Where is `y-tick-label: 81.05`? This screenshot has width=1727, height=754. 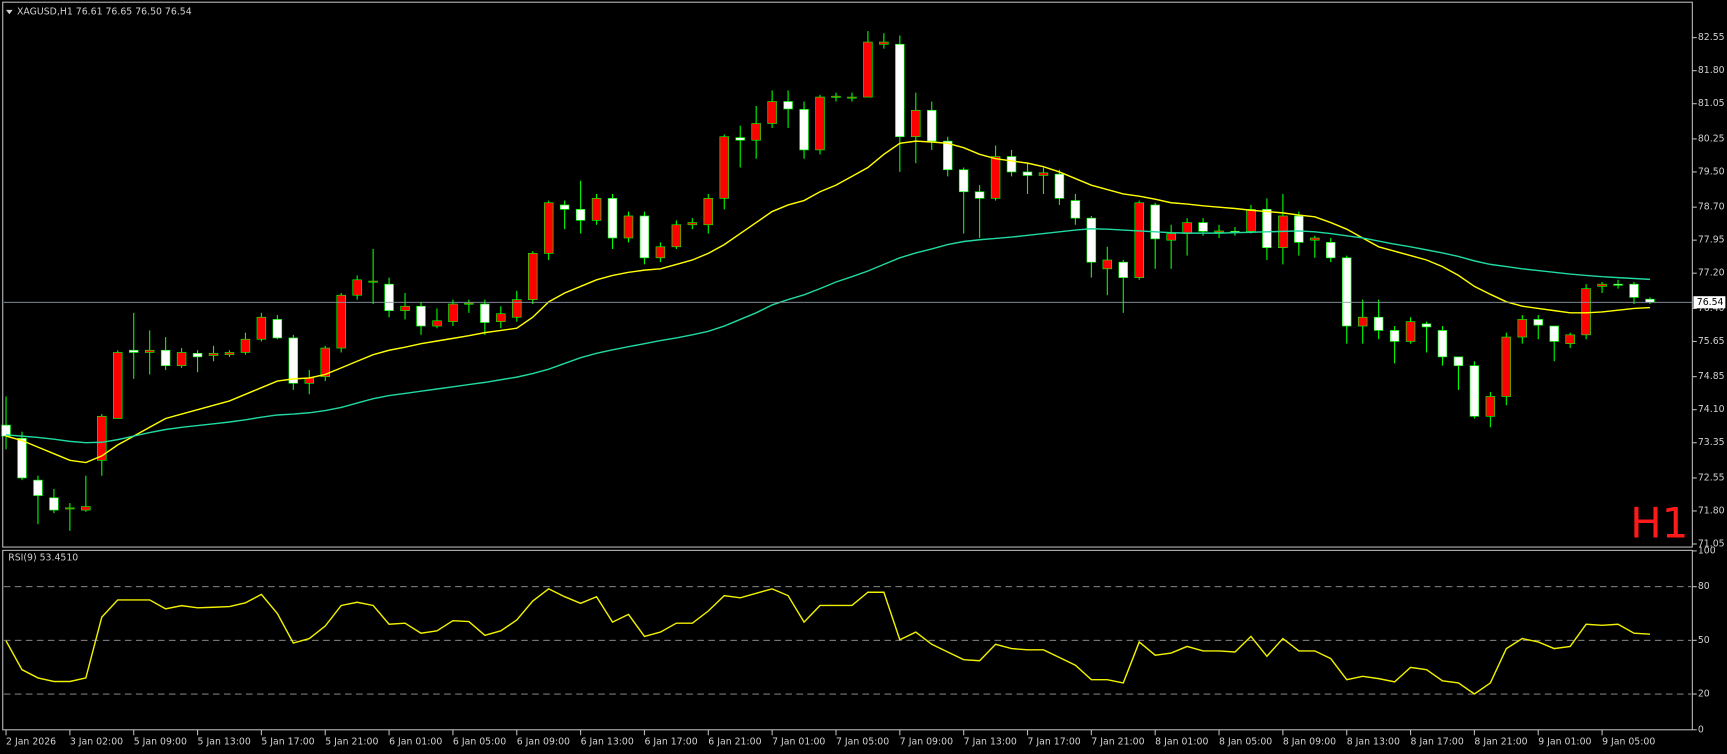 y-tick-label: 81.05 is located at coordinates (1711, 103).